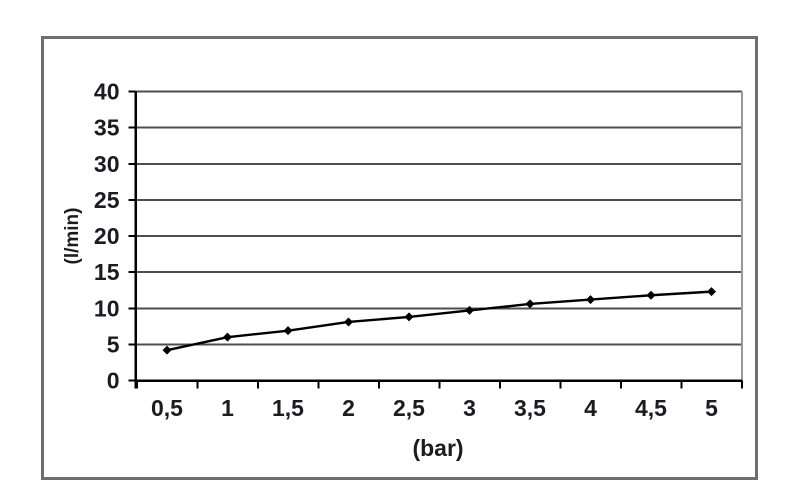  I want to click on y-tick-label: 35, so click(107, 128).